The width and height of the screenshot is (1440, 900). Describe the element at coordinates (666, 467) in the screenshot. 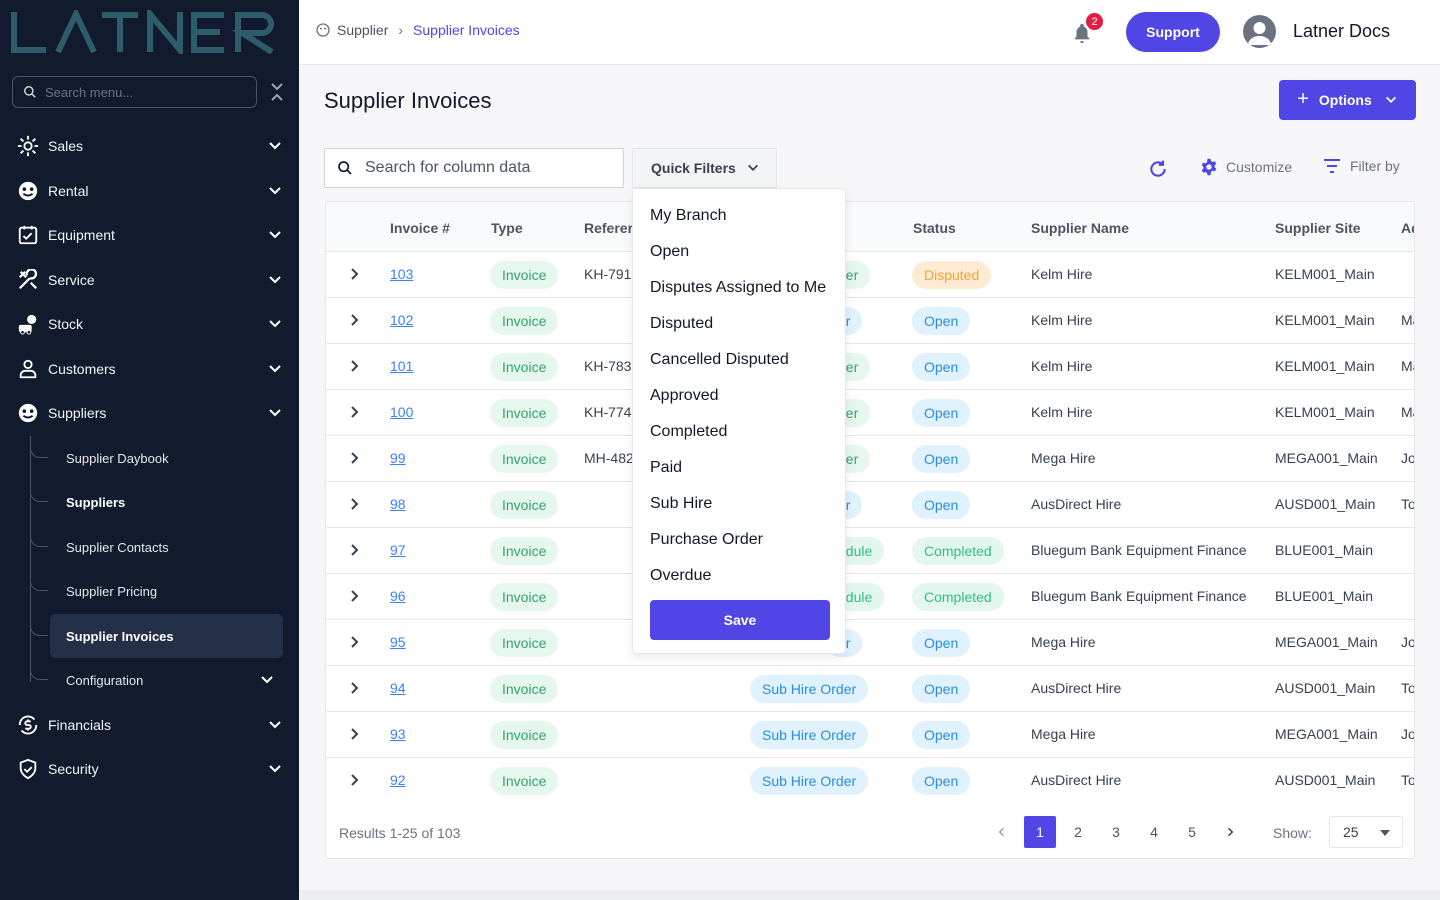

I see `quick-filter-paid: Paid` at that location.